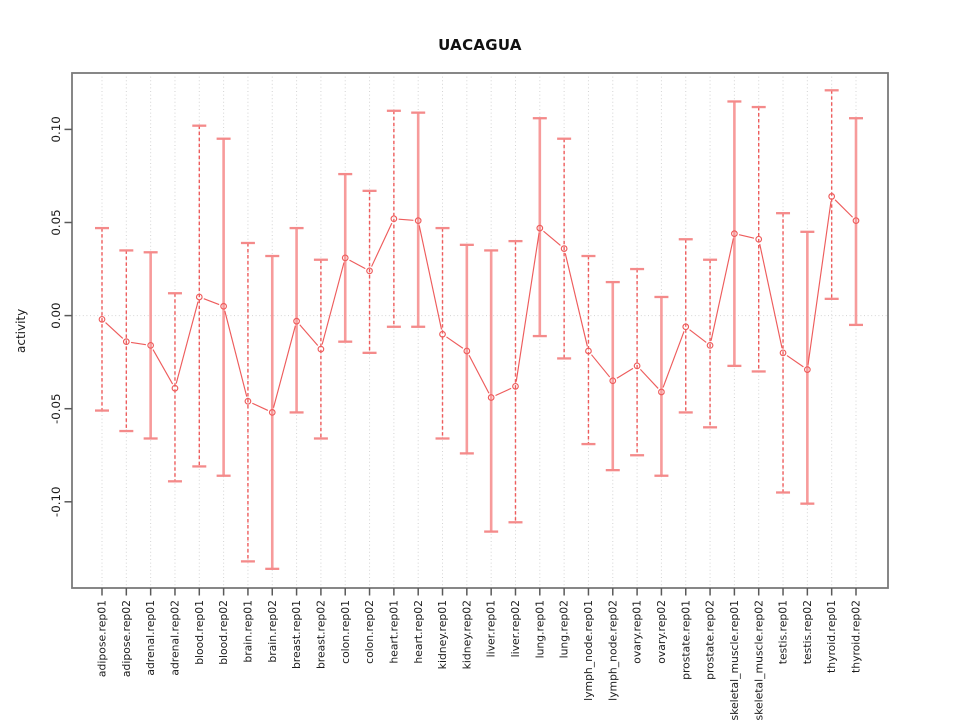  I want to click on x-tick-label: lung.rep01, so click(539, 629).